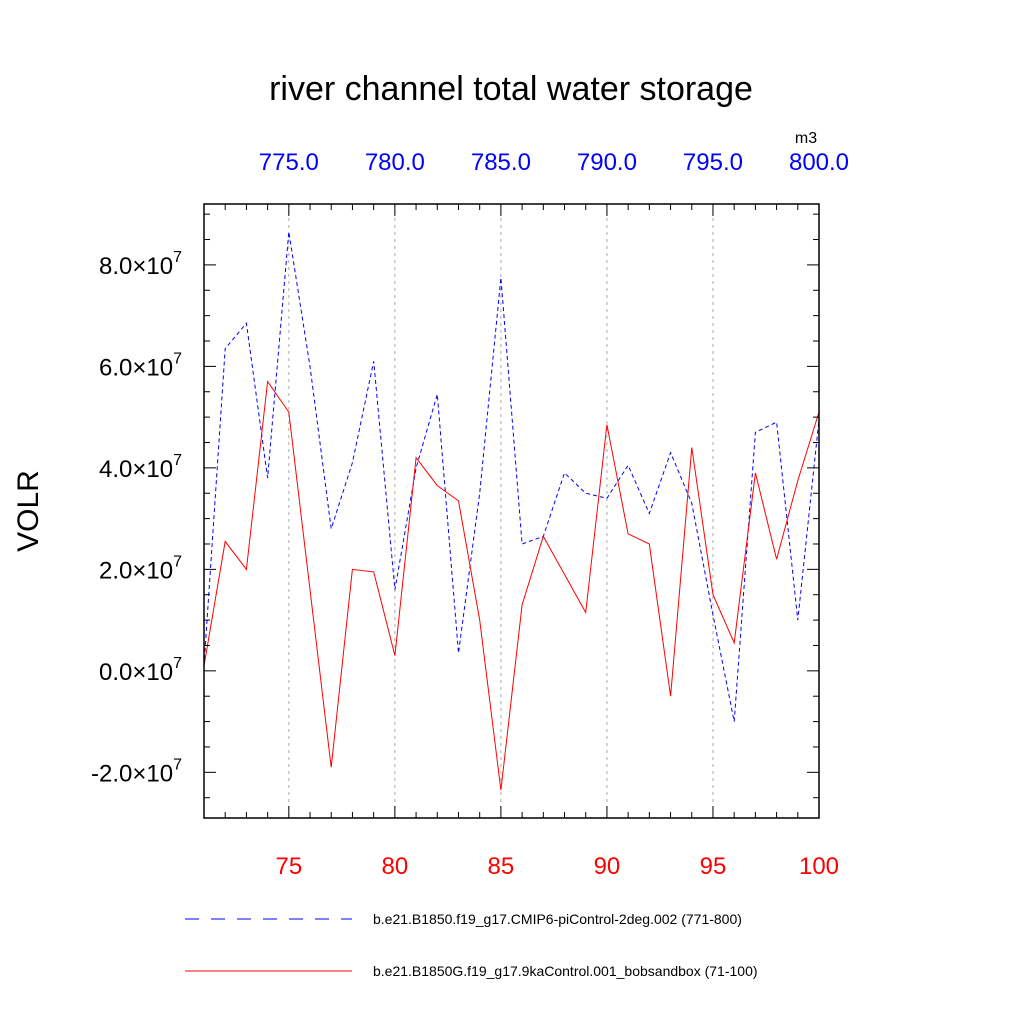 The width and height of the screenshot is (1024, 1024). I want to click on y-tick-label: 2.0×10⁷, so click(140, 568).